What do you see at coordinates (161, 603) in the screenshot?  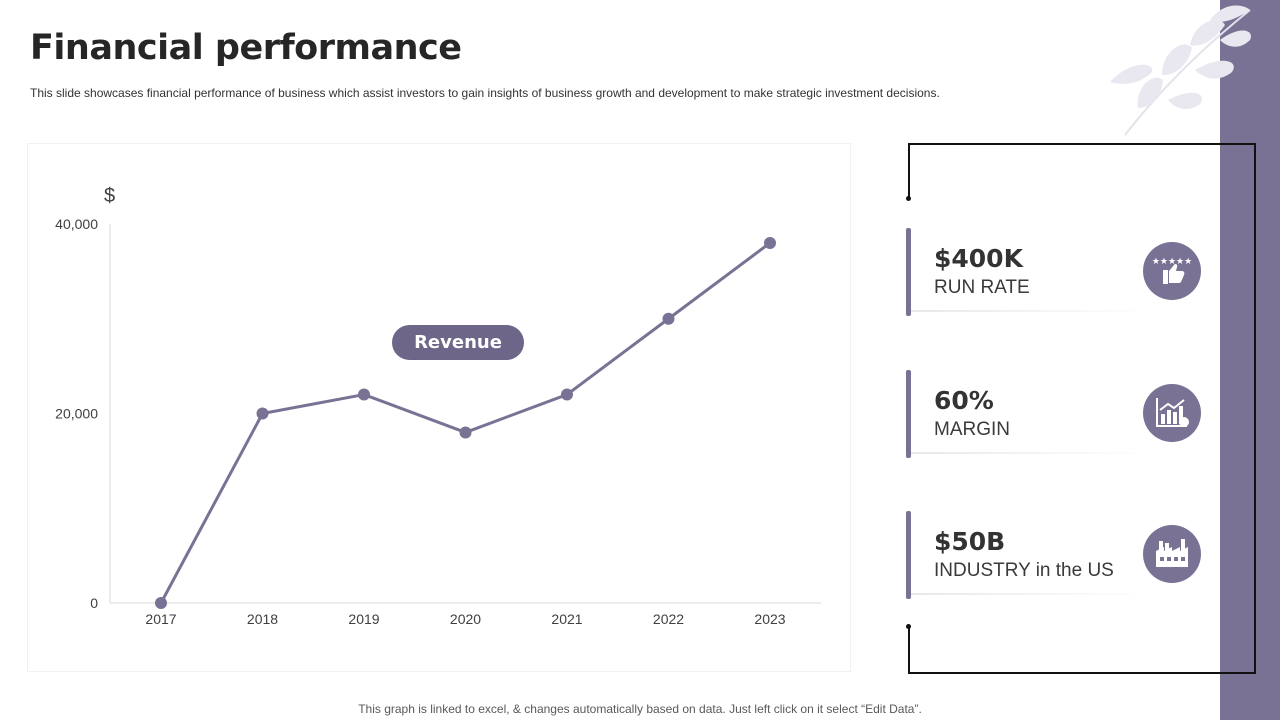 I see `data-point-2017` at bounding box center [161, 603].